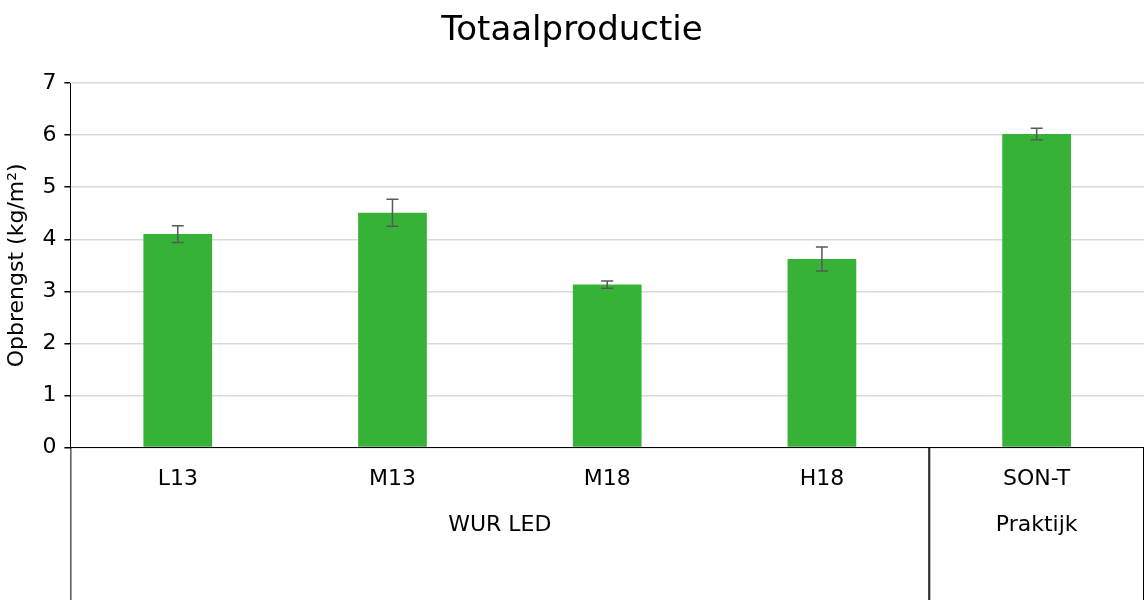 The width and height of the screenshot is (1144, 600). Describe the element at coordinates (49, 185) in the screenshot. I see `y-tick-label: 5` at that location.